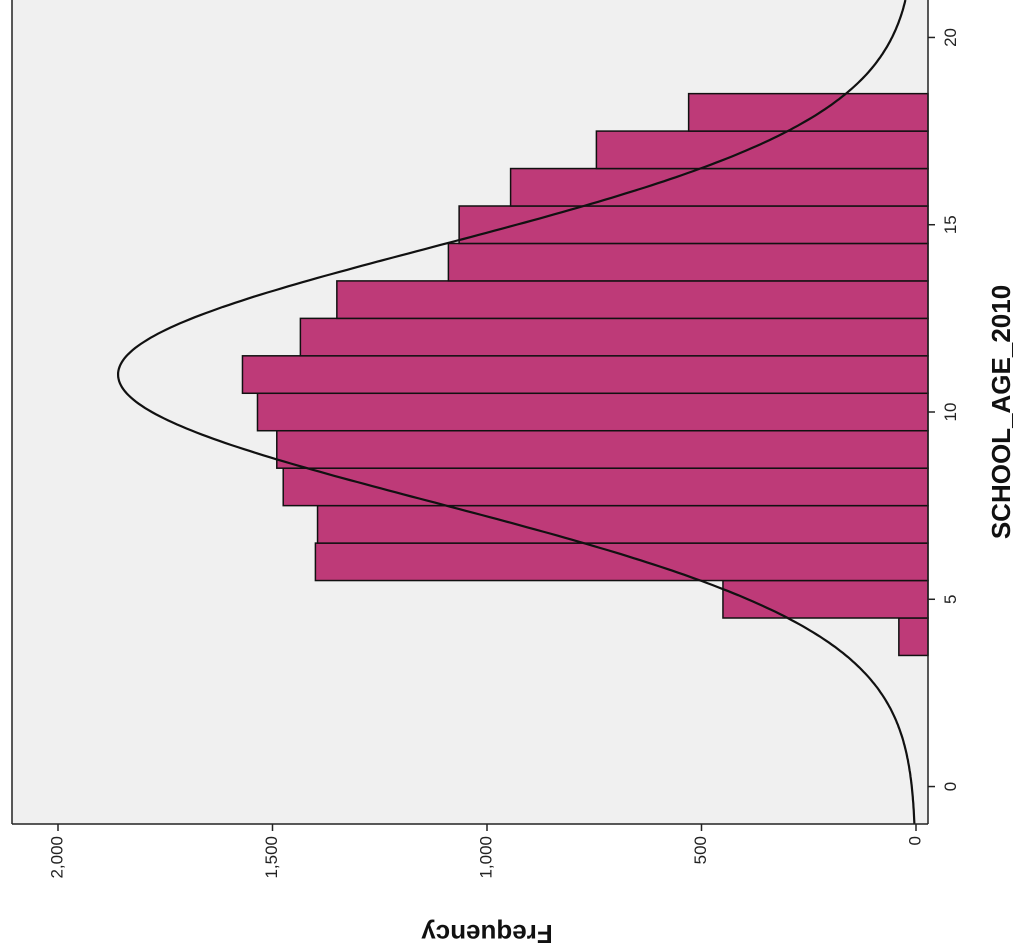  What do you see at coordinates (950, 599) in the screenshot?
I see `x-tick-label: 5` at bounding box center [950, 599].